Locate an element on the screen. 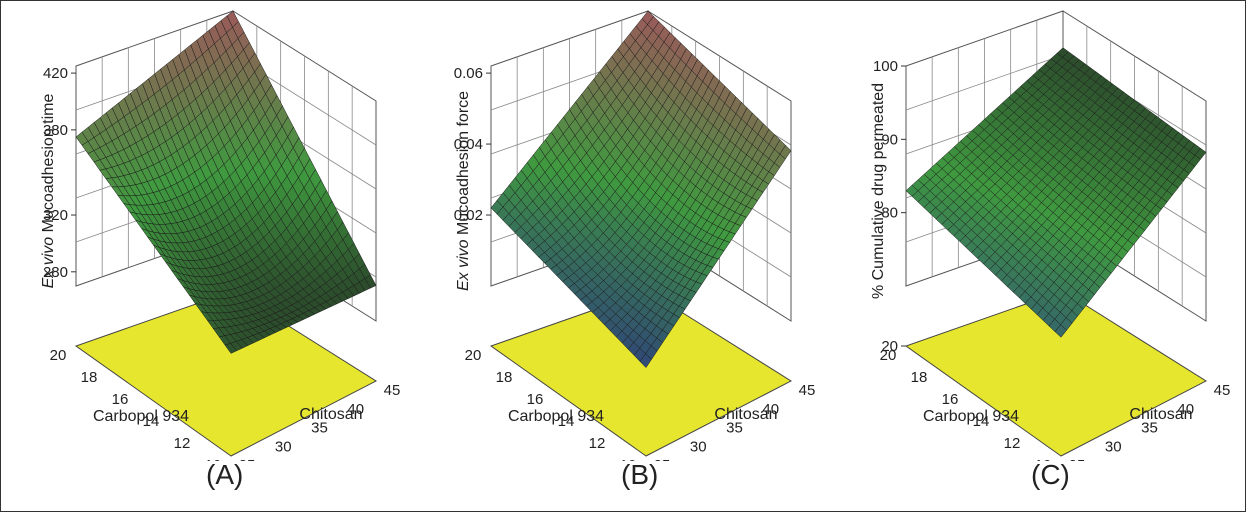 The image size is (1248, 514). z-axis-label: Ex vivo Mucoadhesion time is located at coordinates (48, 191).